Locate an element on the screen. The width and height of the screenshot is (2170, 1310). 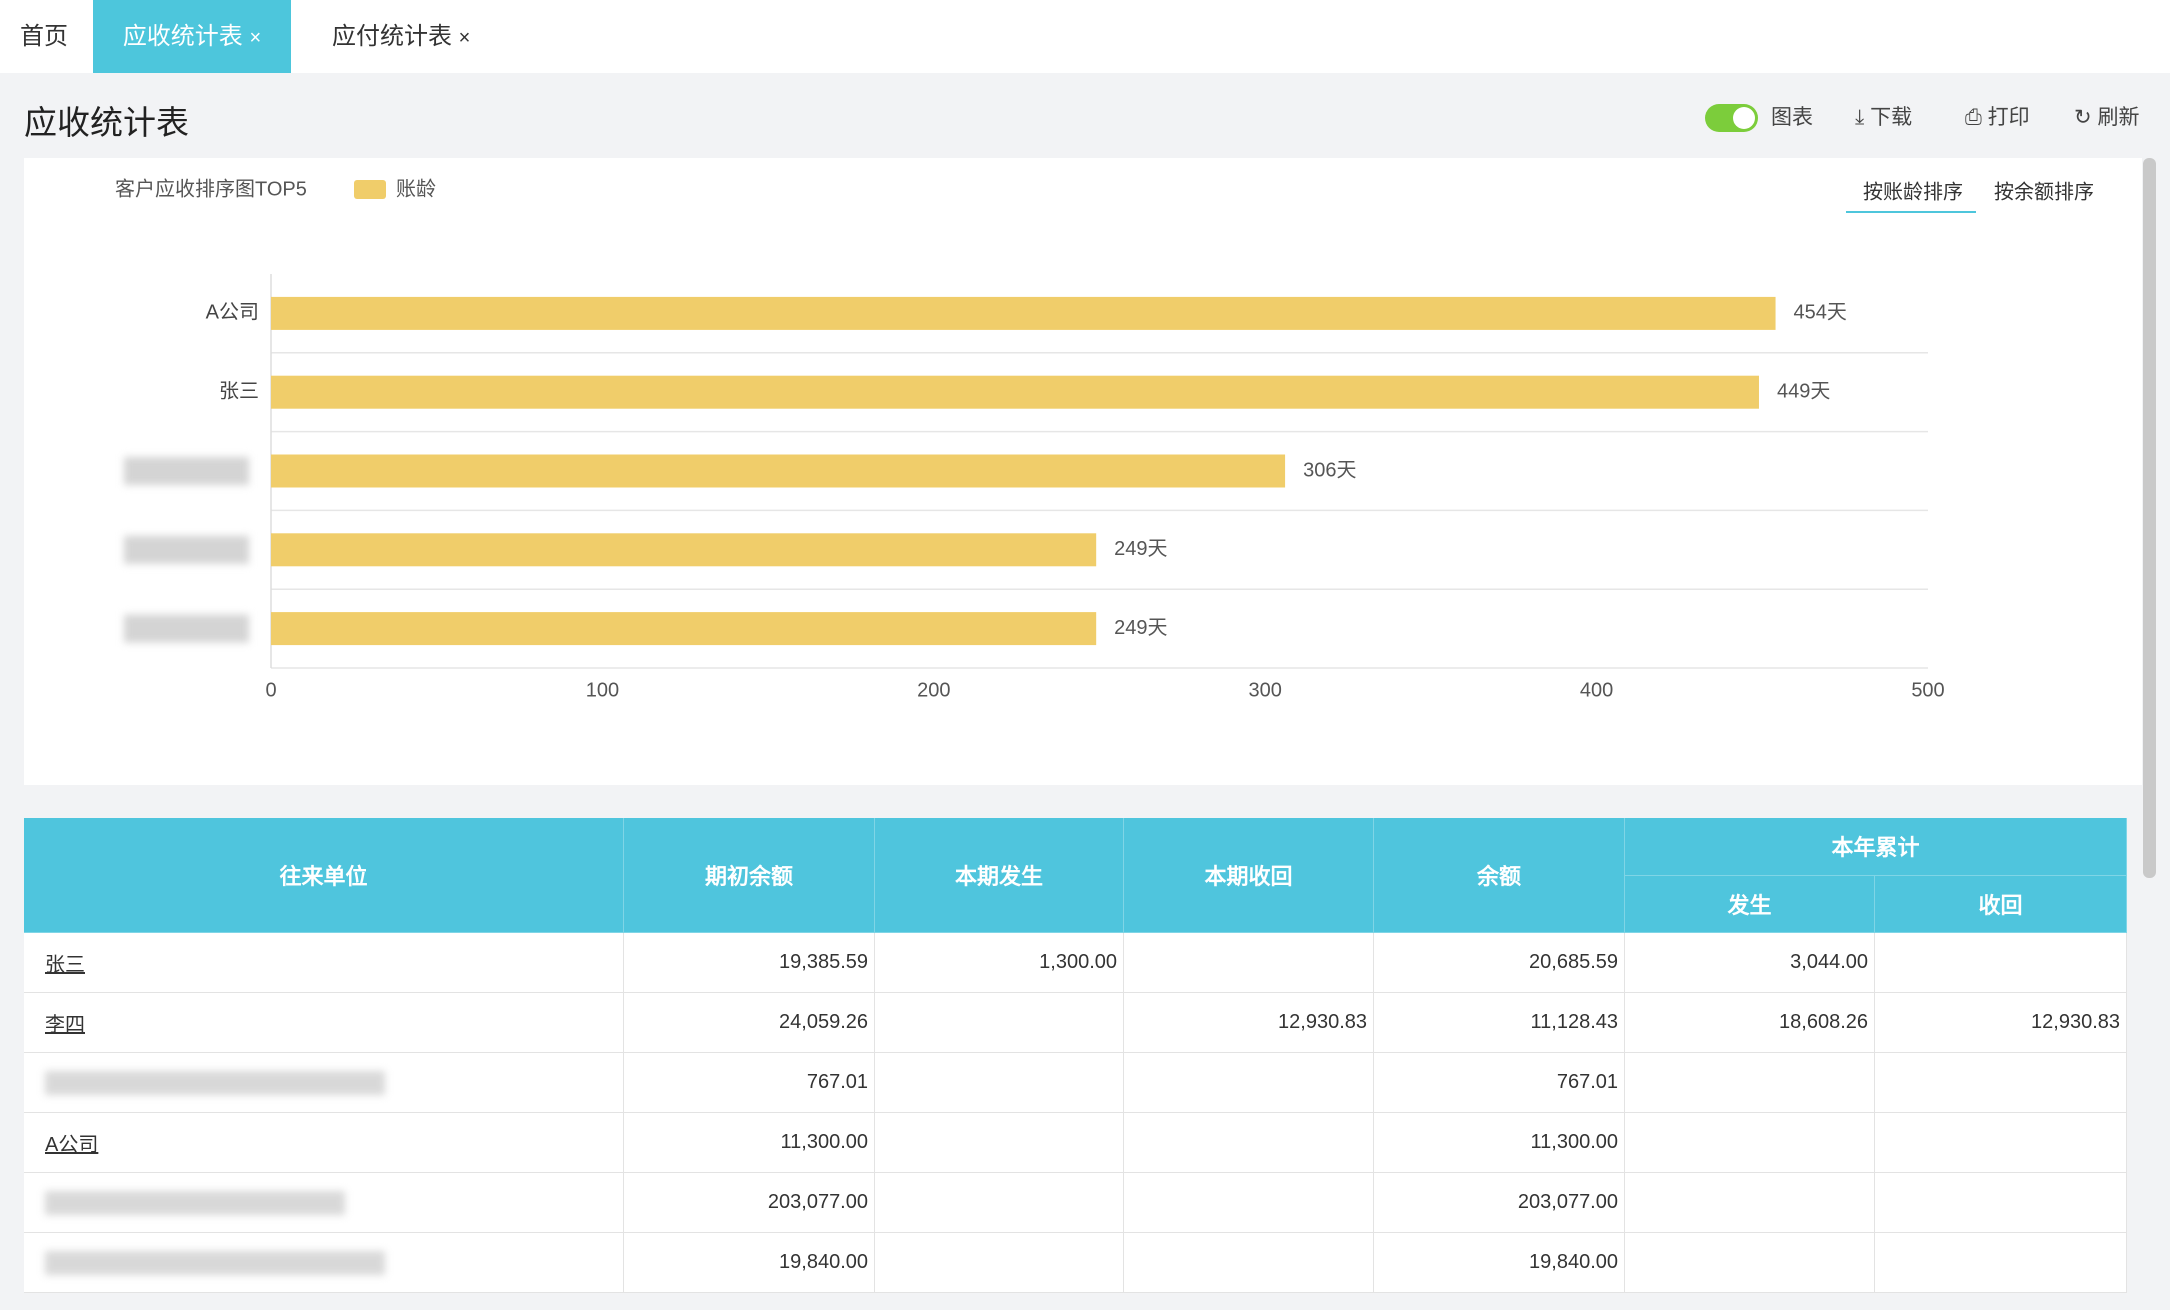
icon: ↻ is located at coordinates (2083, 117).